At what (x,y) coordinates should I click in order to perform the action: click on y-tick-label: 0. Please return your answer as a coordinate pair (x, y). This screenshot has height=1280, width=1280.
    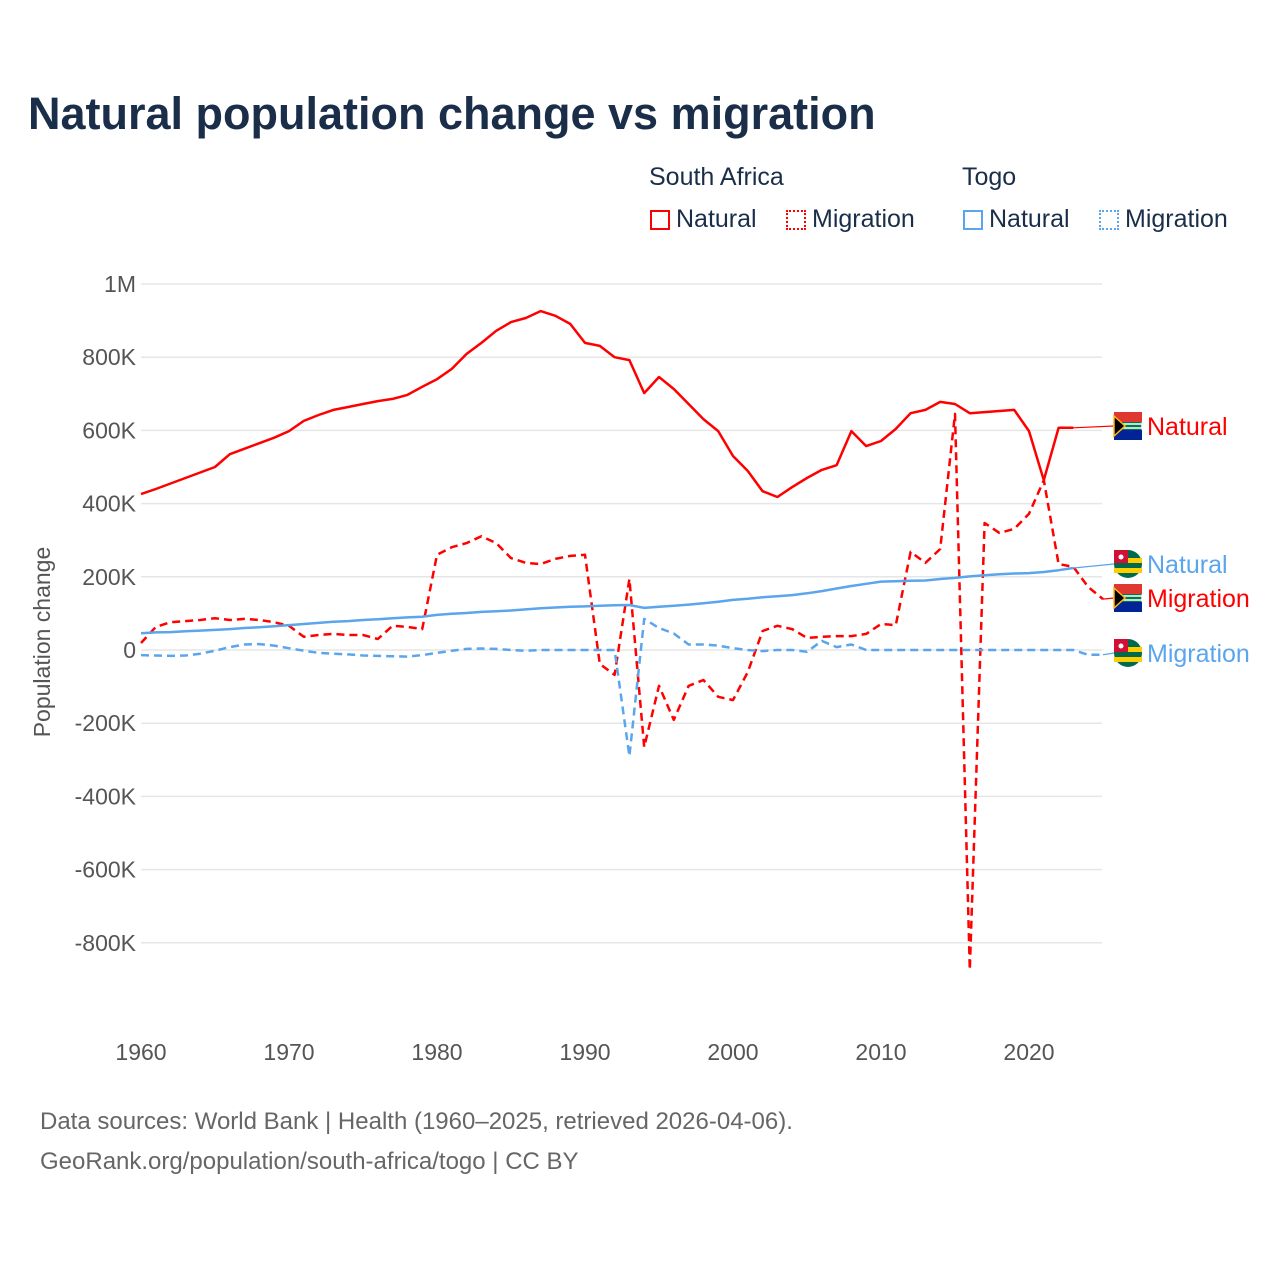
    Looking at the image, I should click on (129, 650).